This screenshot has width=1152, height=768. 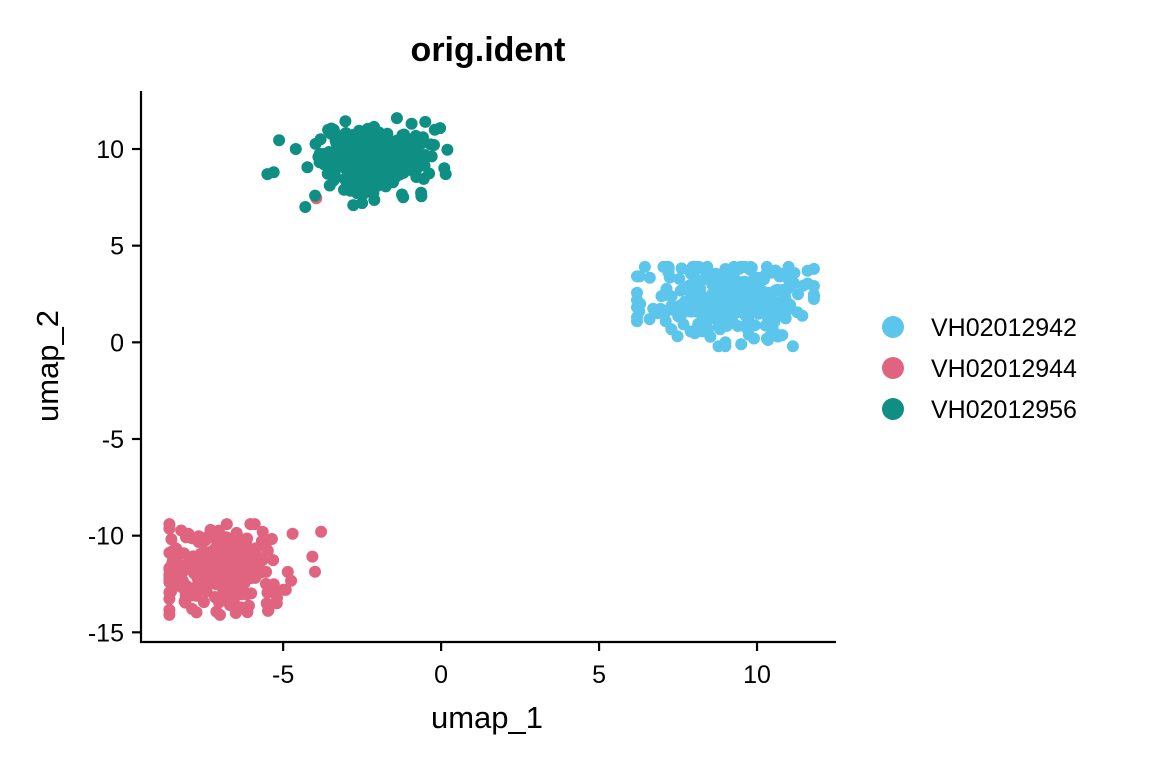 I want to click on legend-key-VH02012942, so click(x=893, y=327).